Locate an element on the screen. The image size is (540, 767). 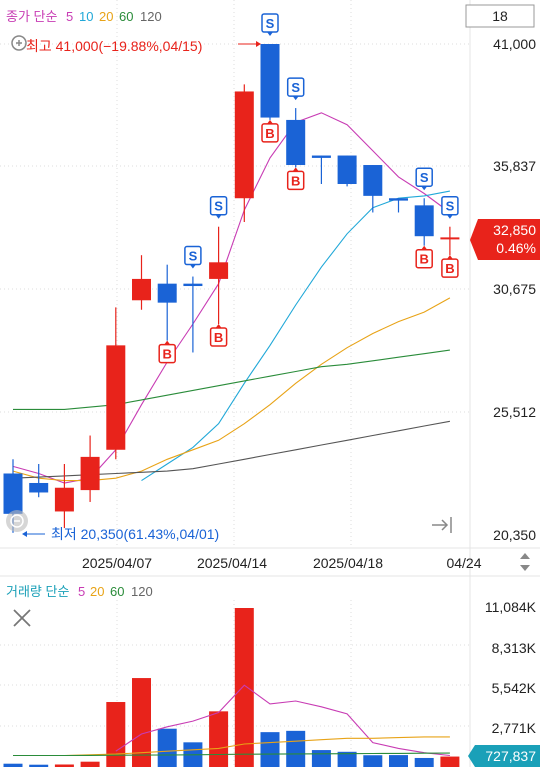
price-tick: 20,350 is located at coordinates (514, 535).